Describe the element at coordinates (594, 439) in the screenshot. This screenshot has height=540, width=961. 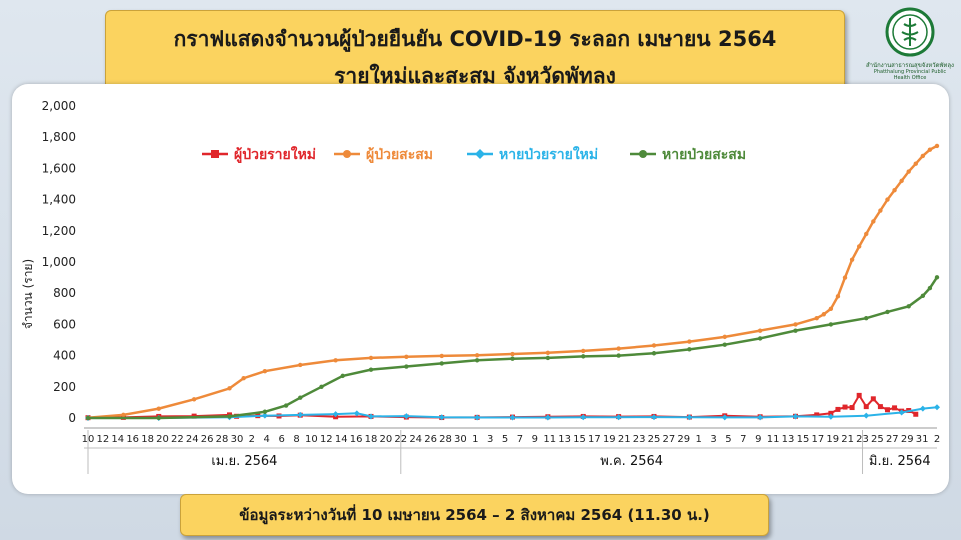
I see `x-tick-label: 17` at that location.